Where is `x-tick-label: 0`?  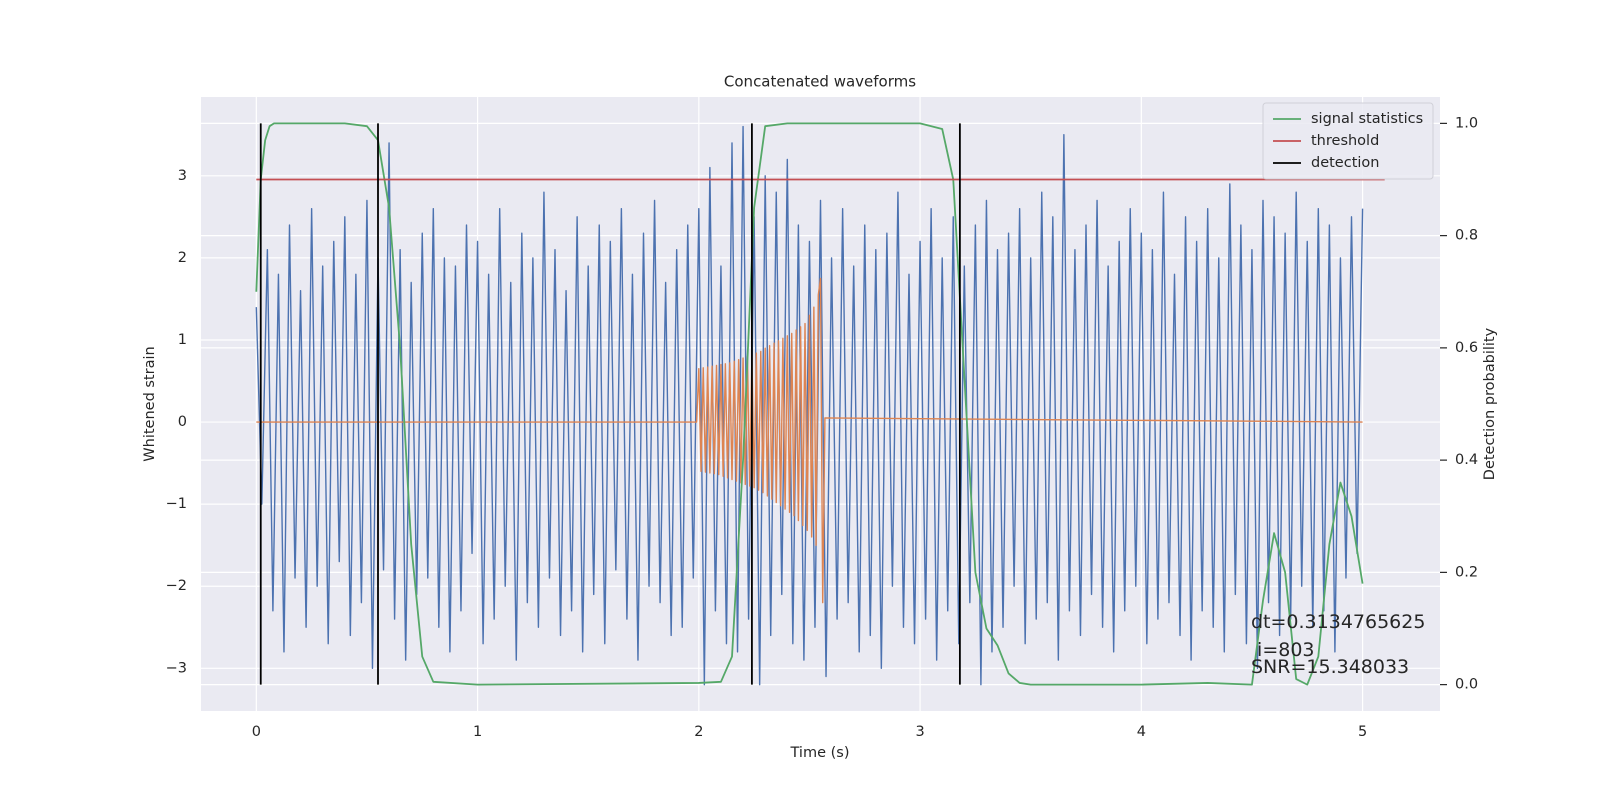 x-tick-label: 0 is located at coordinates (256, 732).